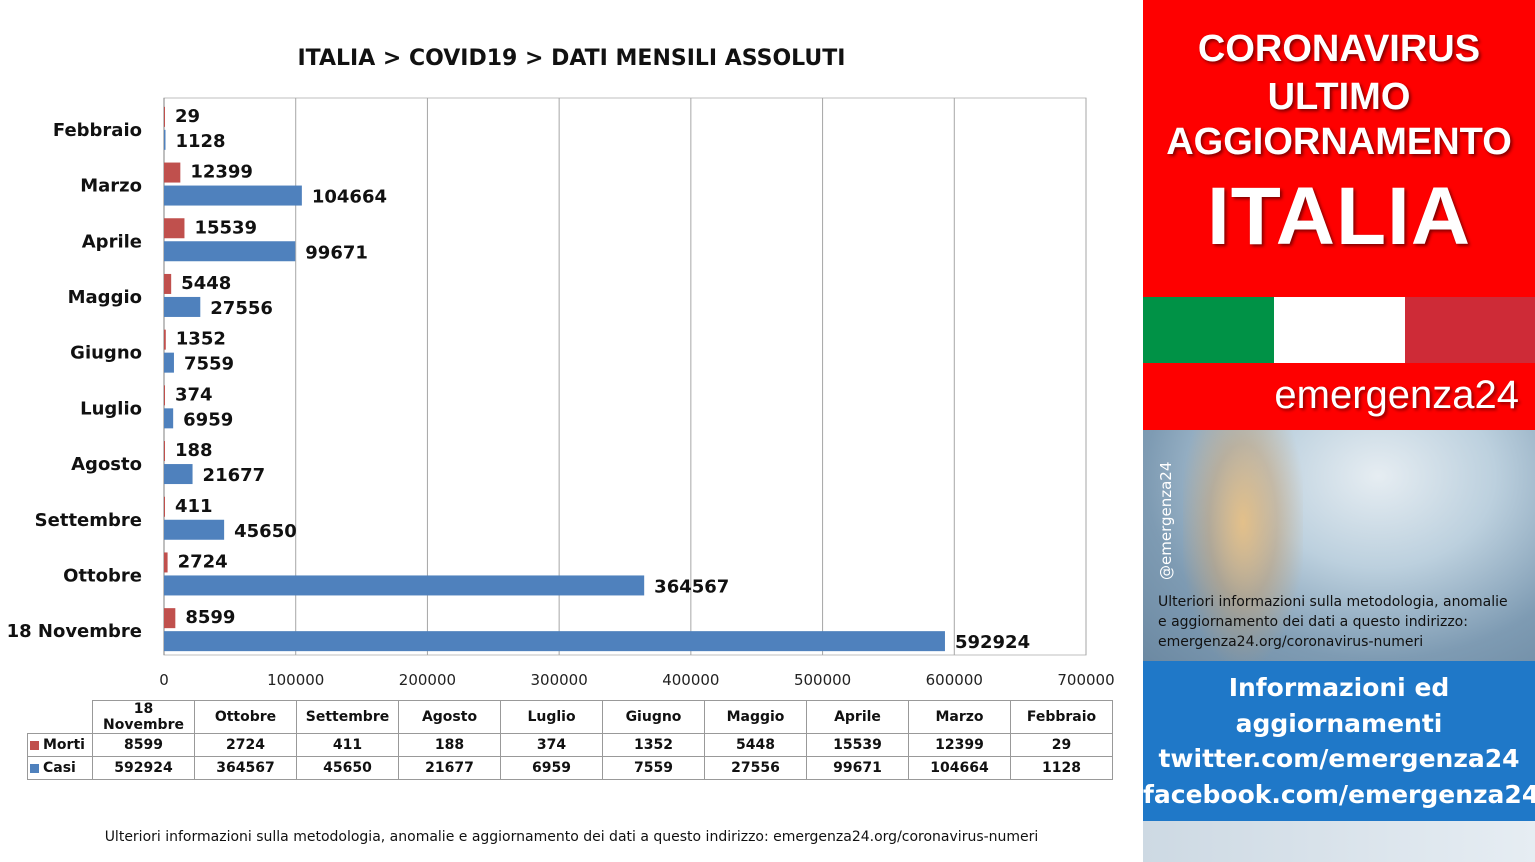 This screenshot has height=862, width=1535. I want to click on header-country: ITALIA, so click(1339, 216).